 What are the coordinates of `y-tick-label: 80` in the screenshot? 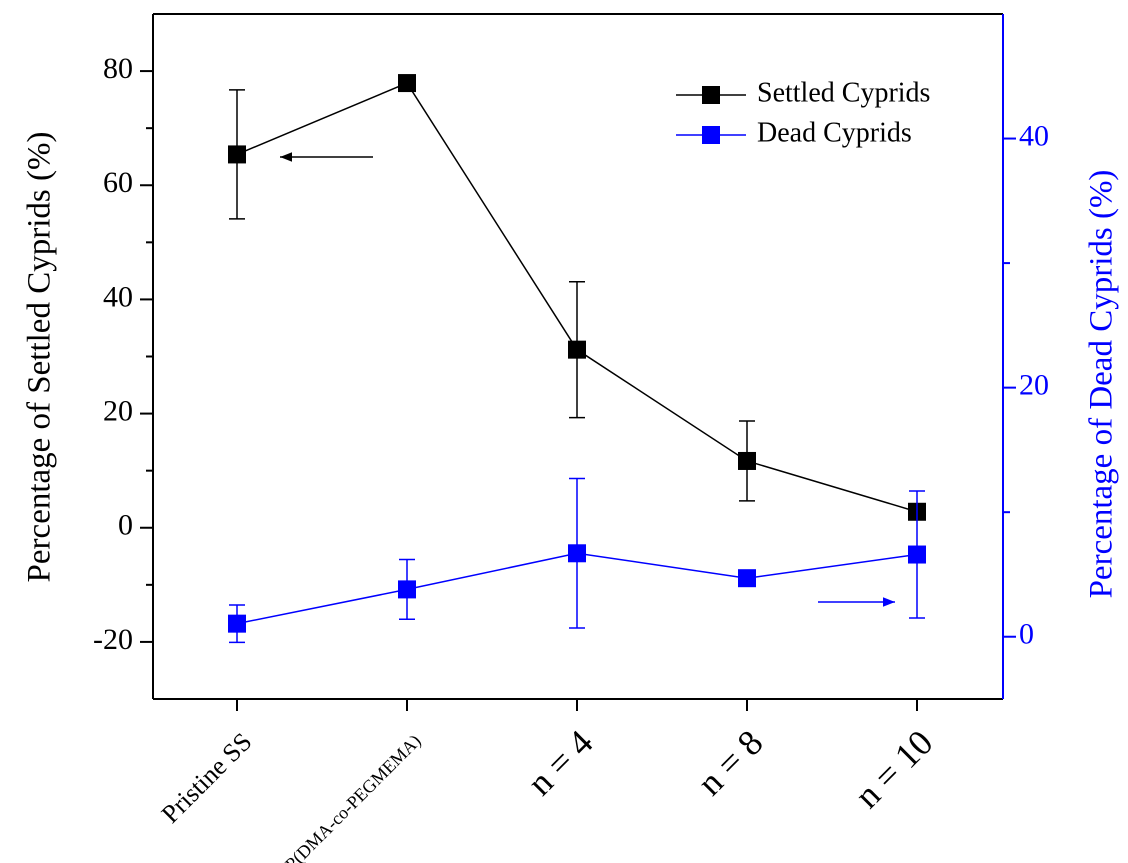 It's located at (118, 68).